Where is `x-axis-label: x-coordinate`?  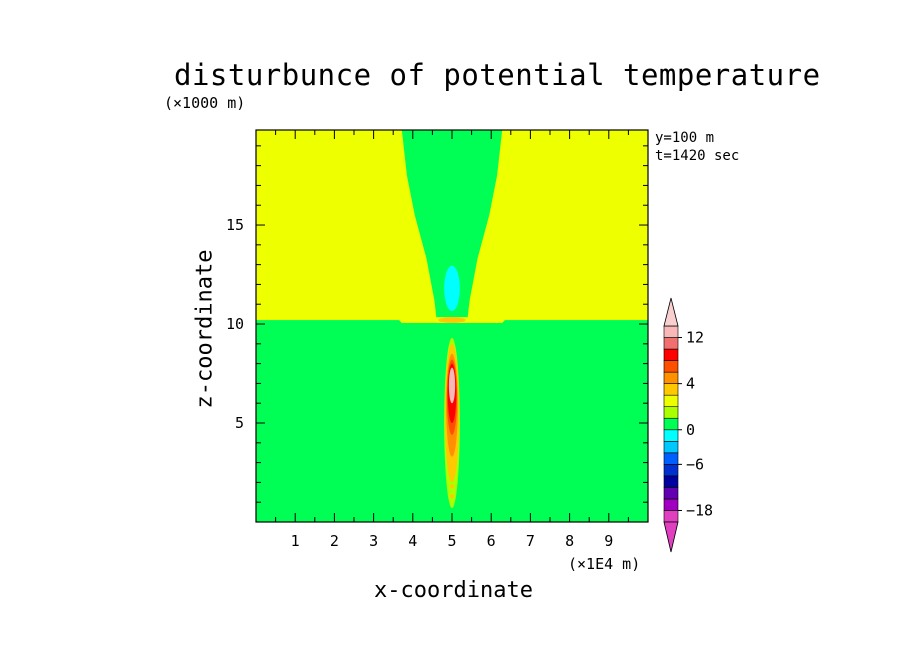 x-axis-label: x-coordinate is located at coordinates (453, 590).